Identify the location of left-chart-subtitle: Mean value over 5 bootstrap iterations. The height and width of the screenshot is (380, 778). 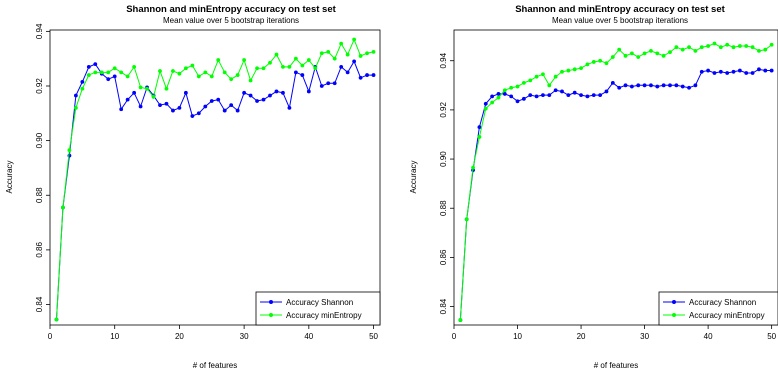
(231, 20).